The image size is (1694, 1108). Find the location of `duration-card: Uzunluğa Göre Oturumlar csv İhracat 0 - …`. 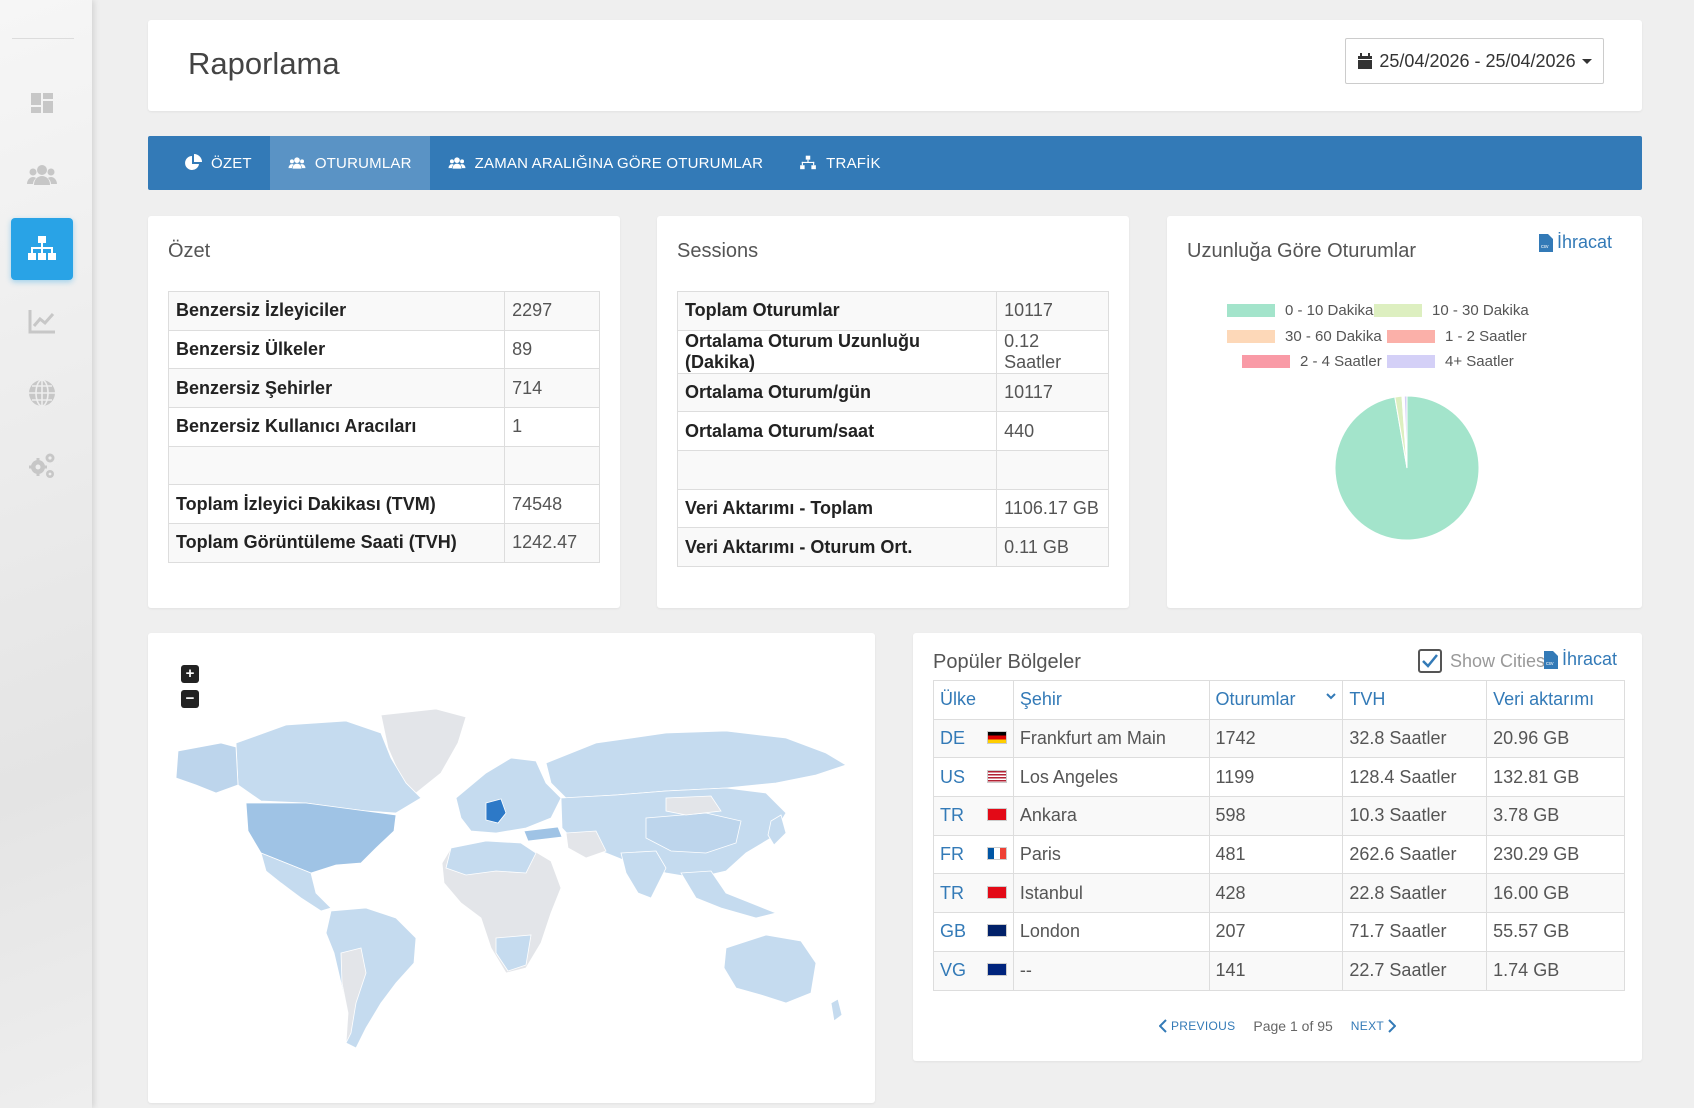

duration-card: Uzunluğa Göre Oturumlar csv İhracat 0 - … is located at coordinates (1404, 412).